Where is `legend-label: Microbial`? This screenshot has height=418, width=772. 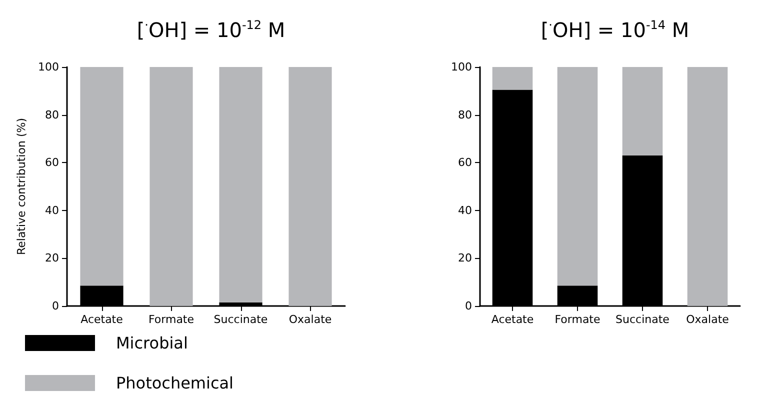
legend-label: Microbial is located at coordinates (152, 343).